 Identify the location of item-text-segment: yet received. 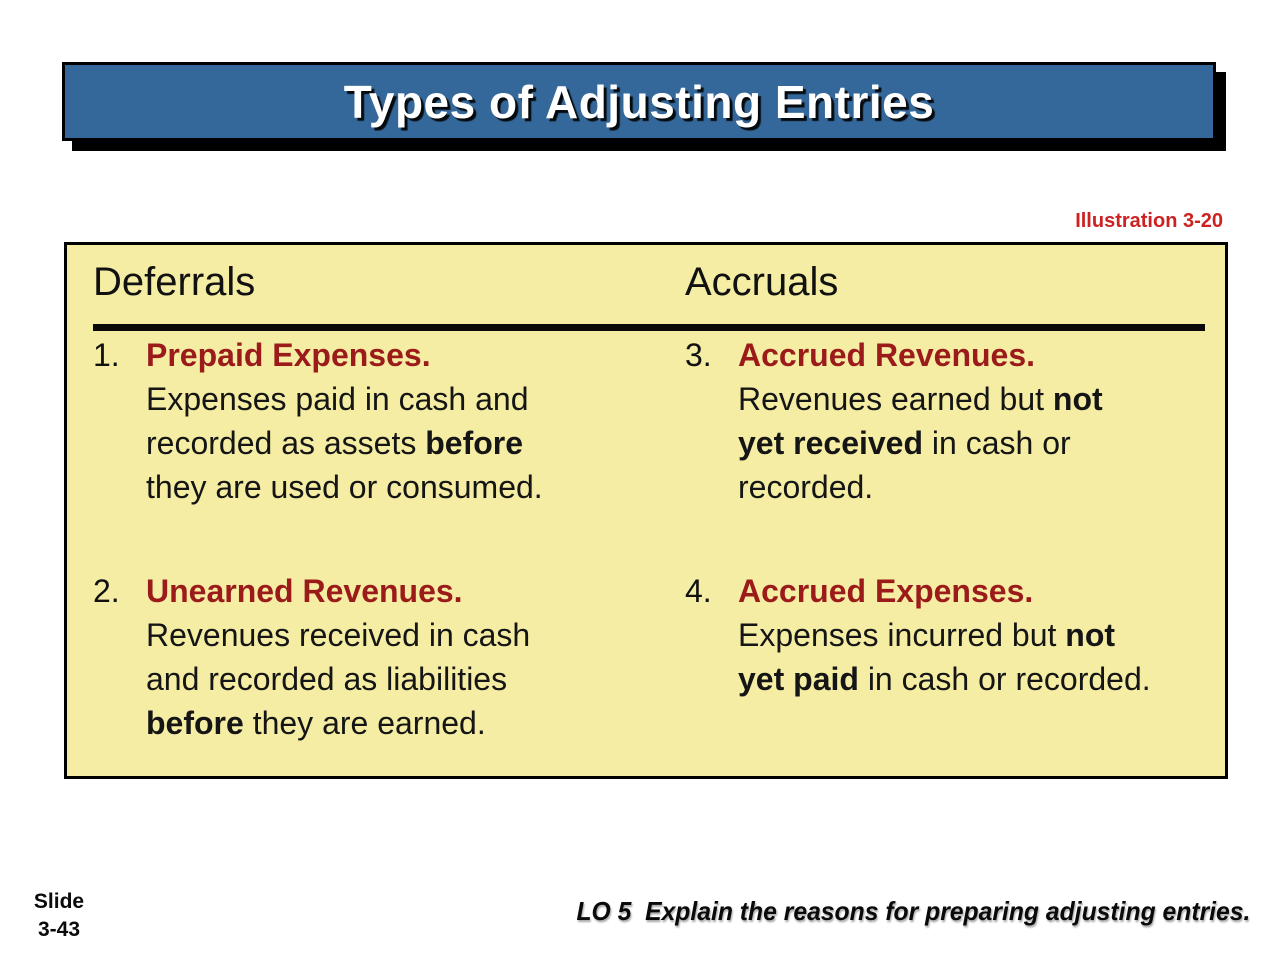
(831, 443).